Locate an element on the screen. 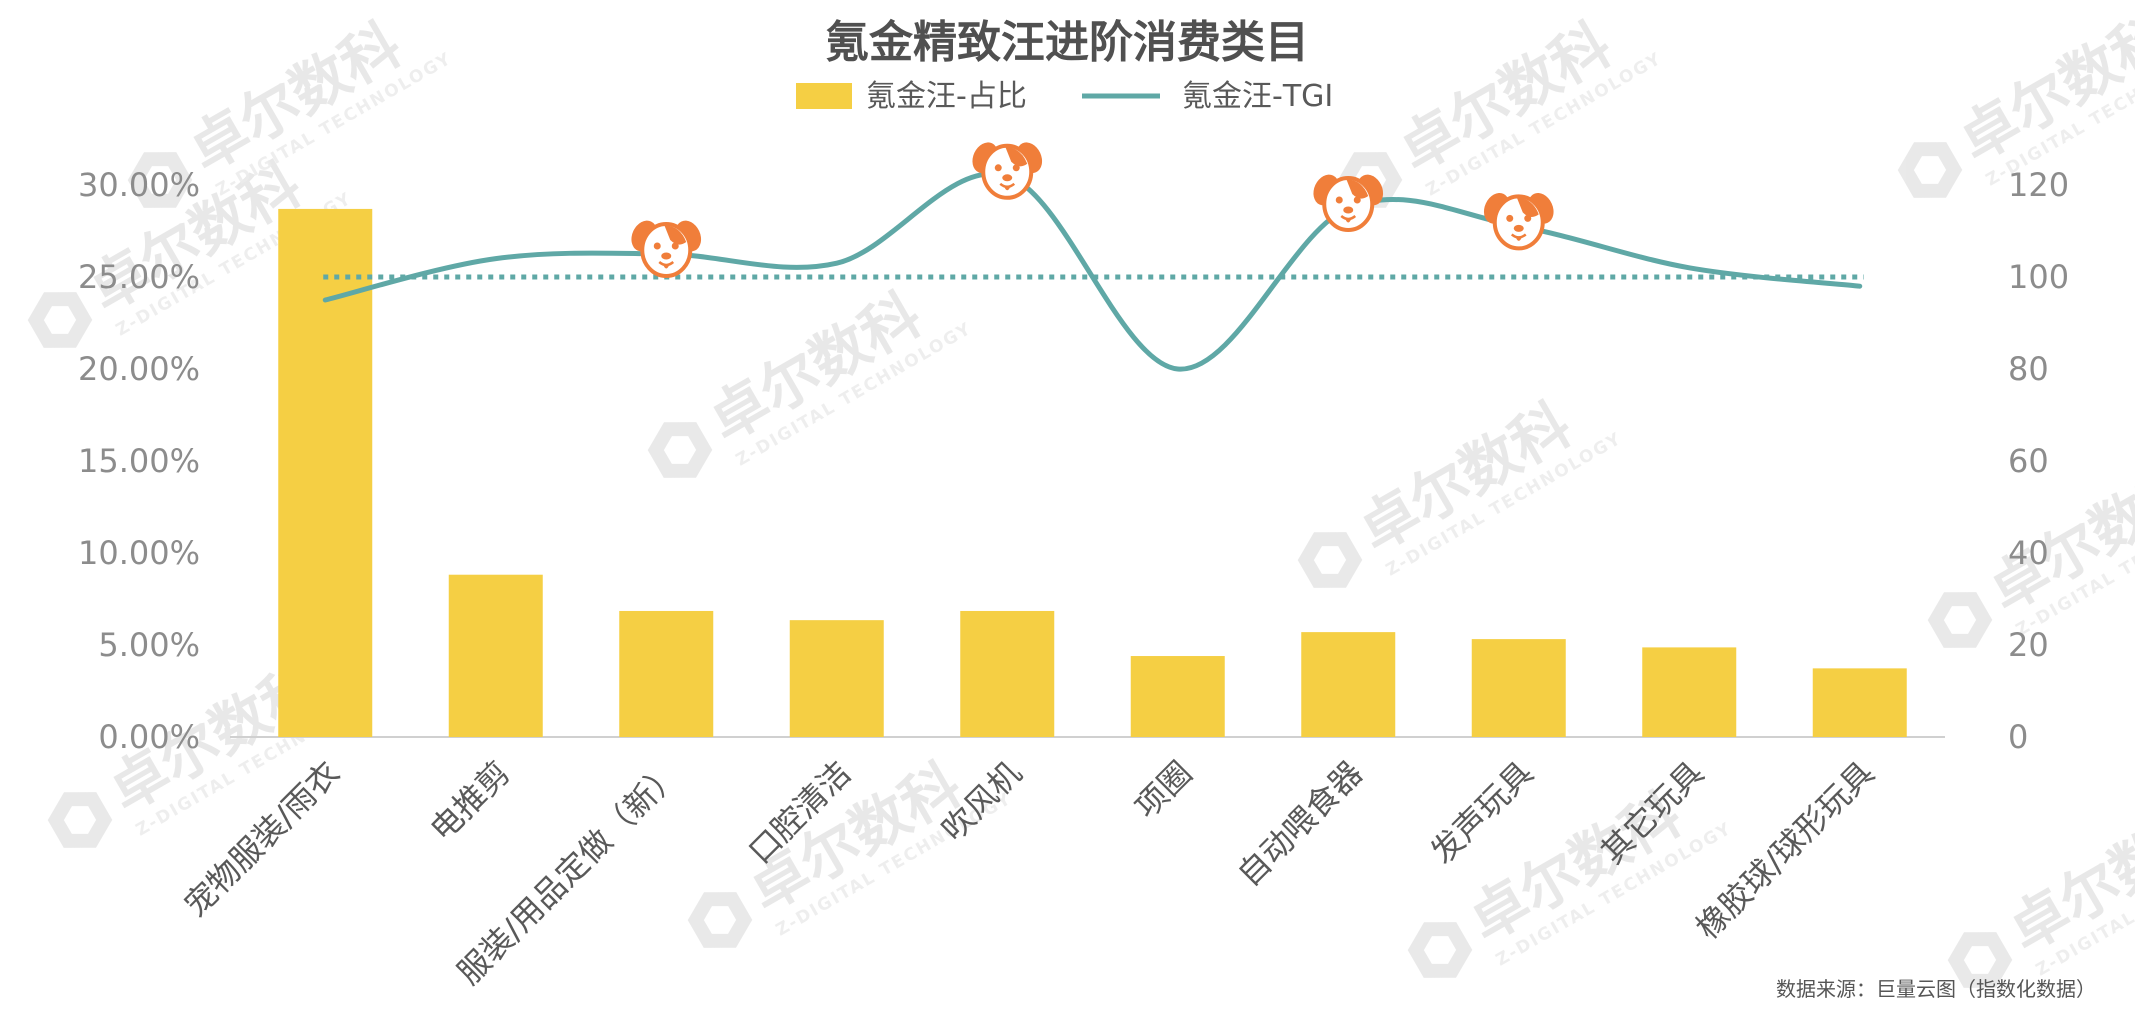 The width and height of the screenshot is (2135, 1020). right-axis-tick-label: 80 is located at coordinates (2028, 369).